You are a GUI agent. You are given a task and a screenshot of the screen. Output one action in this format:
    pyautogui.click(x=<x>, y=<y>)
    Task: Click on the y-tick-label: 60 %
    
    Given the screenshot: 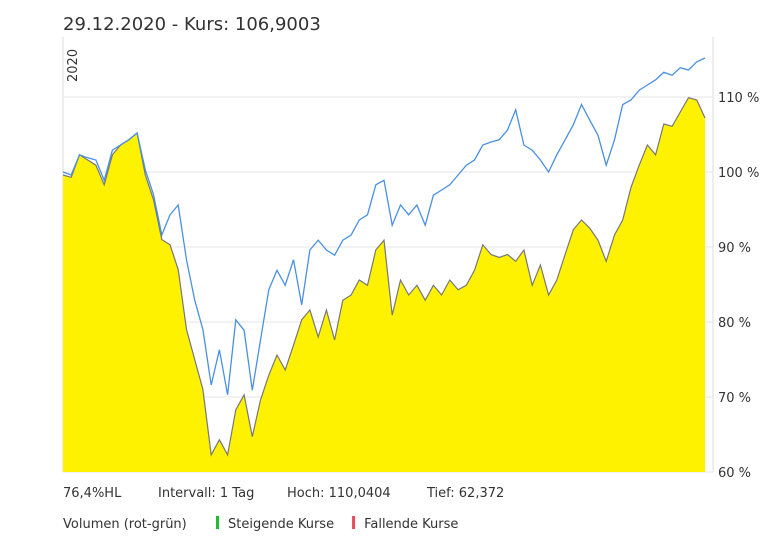 What is the action you would take?
    pyautogui.click(x=734, y=473)
    